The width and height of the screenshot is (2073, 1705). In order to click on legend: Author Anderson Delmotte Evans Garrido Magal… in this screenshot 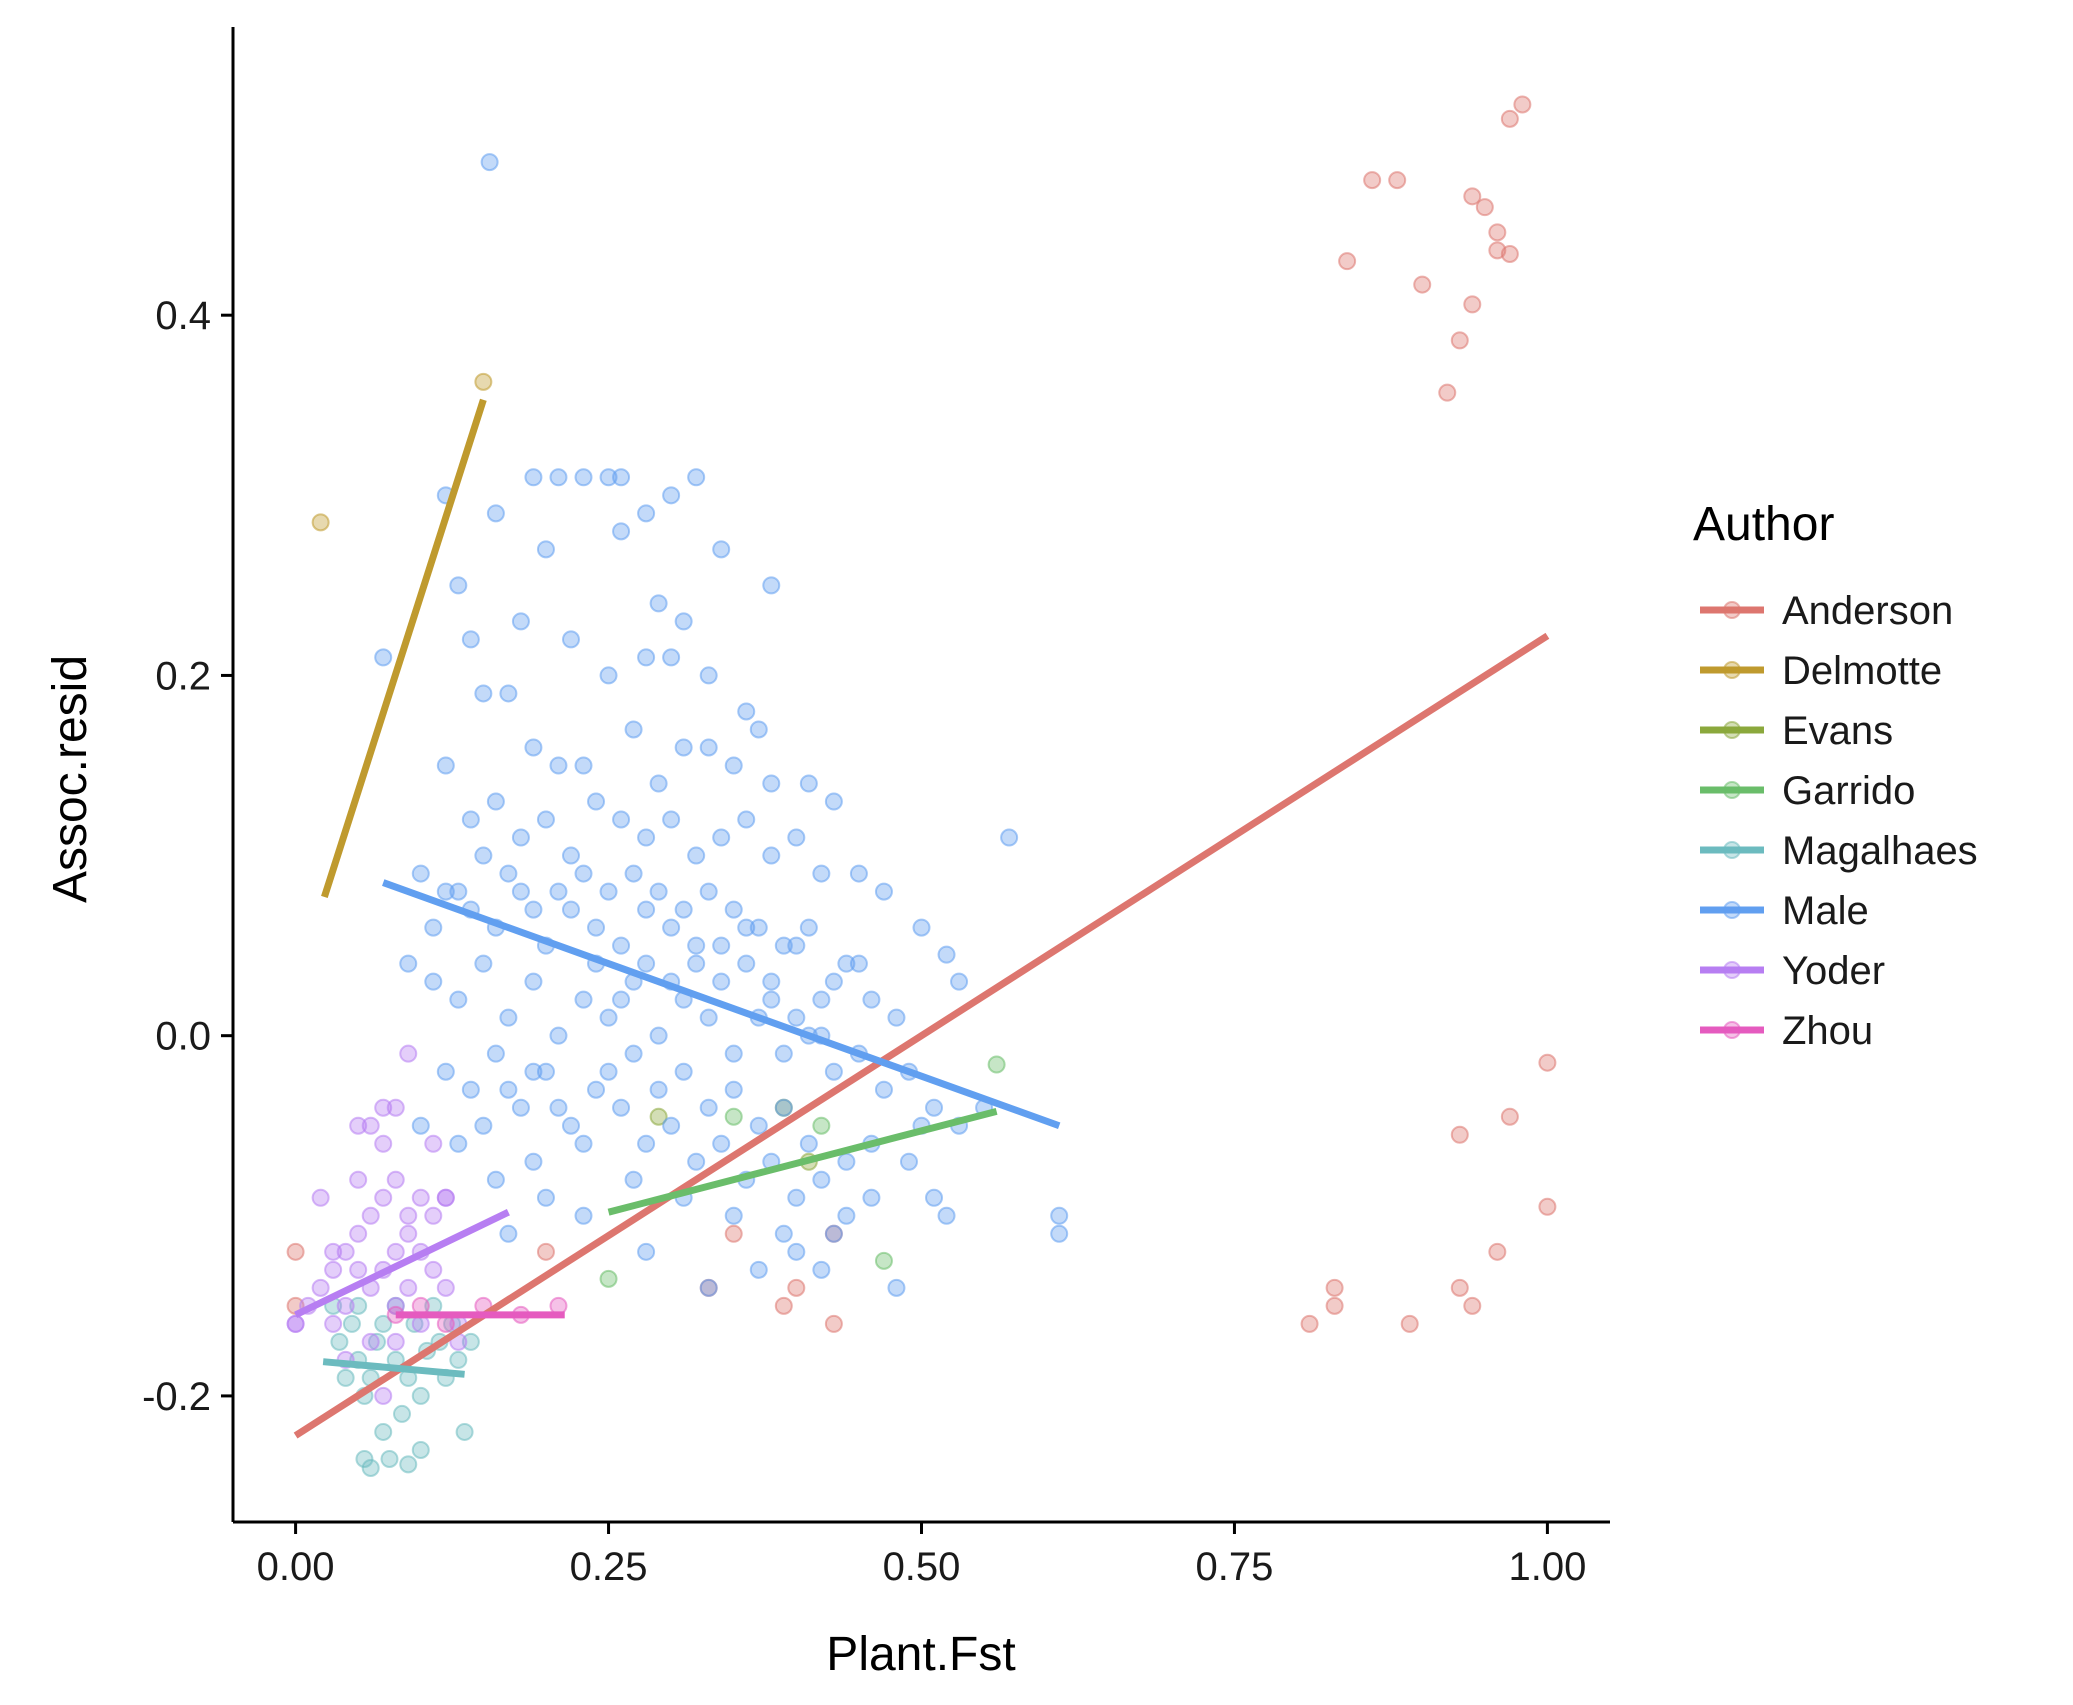, I will do `click(1835, 775)`.